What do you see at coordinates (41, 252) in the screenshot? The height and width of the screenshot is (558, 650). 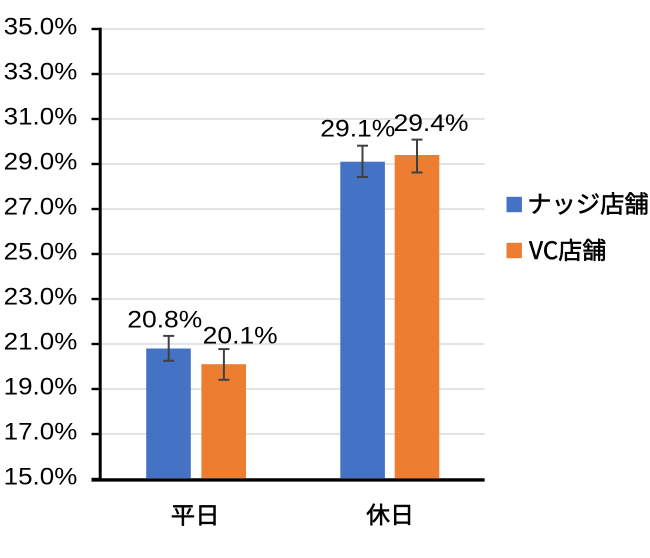 I see `svg-text: 25.0%` at bounding box center [41, 252].